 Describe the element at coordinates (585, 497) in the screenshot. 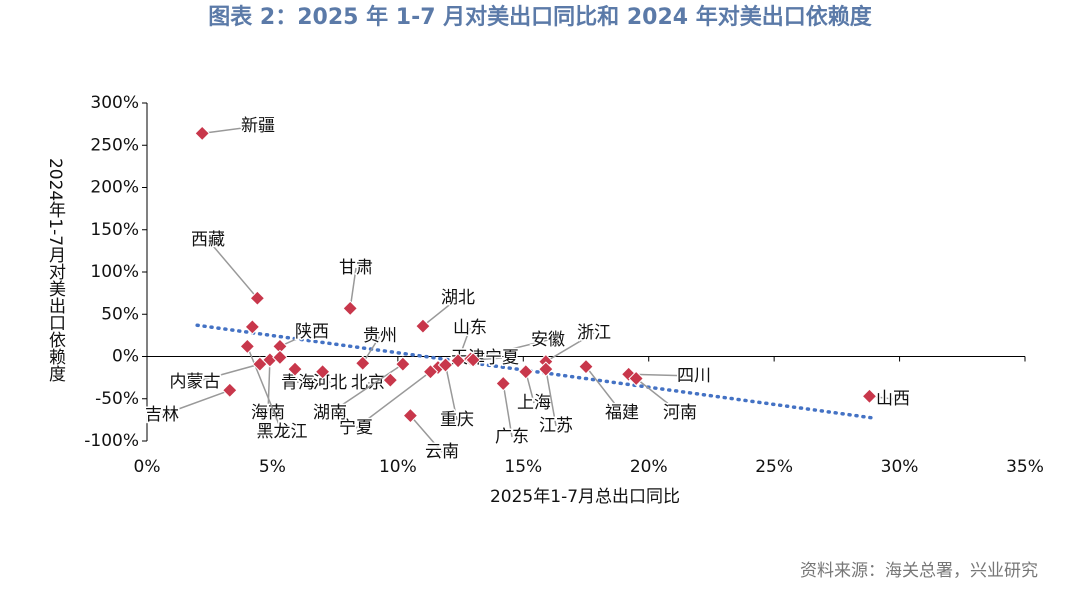

I see `x-axis-label: 2025年1-7月总出口同比` at that location.